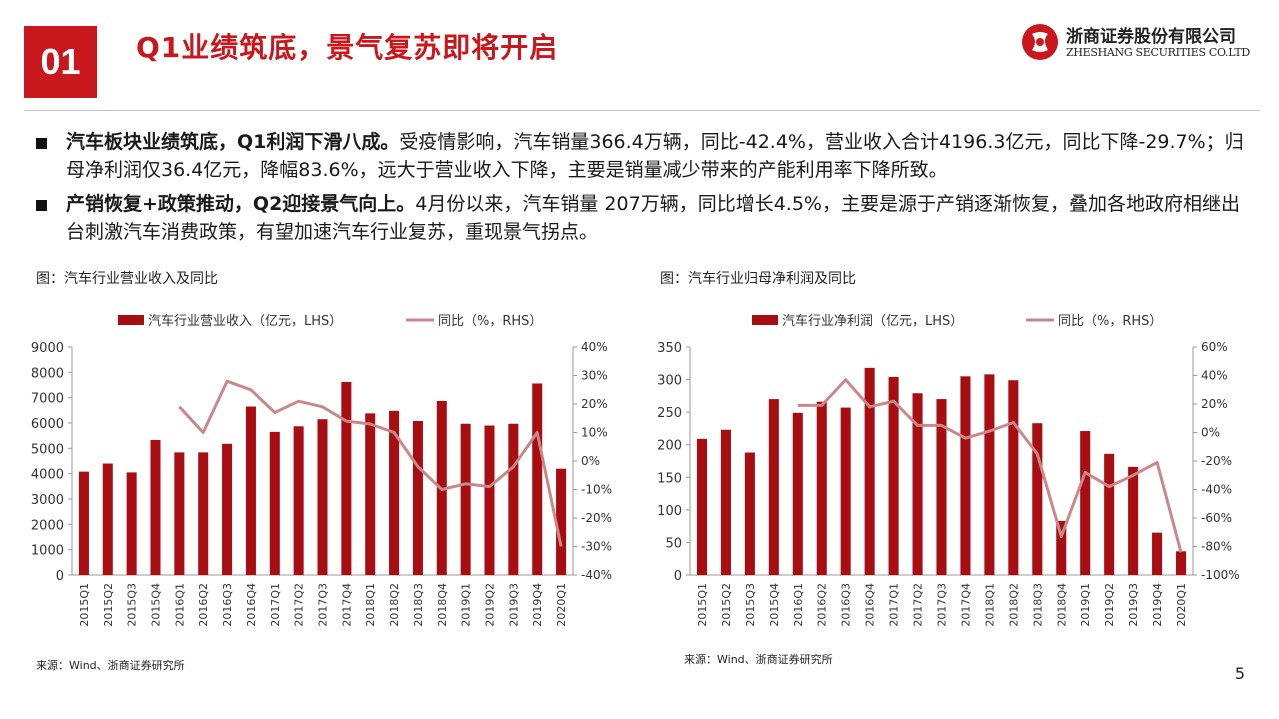 The height and width of the screenshot is (719, 1279). Describe the element at coordinates (1085, 503) in the screenshot. I see `bar-2019Q1` at that location.